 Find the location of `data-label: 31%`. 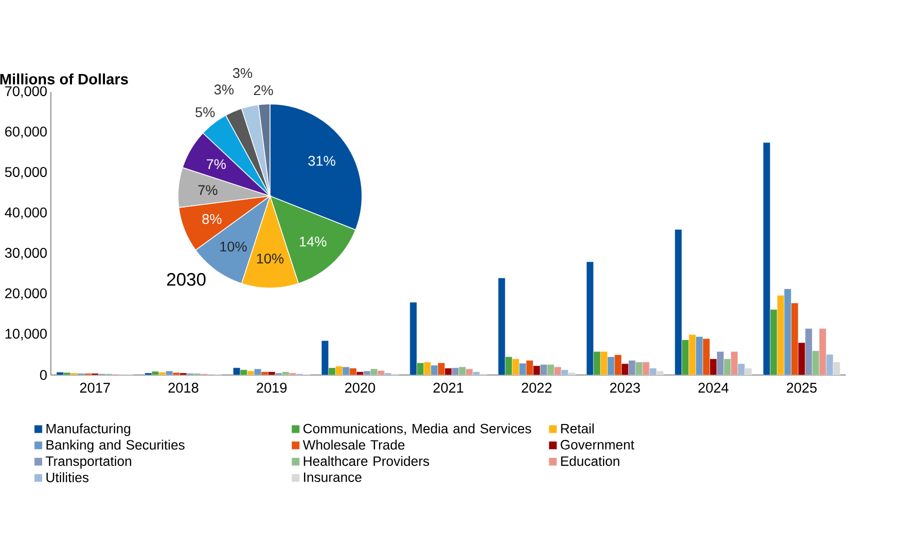

data-label: 31% is located at coordinates (322, 161).